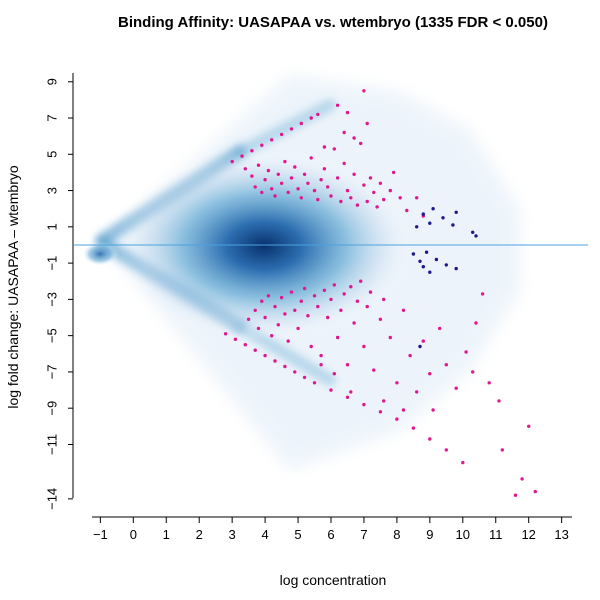 The height and width of the screenshot is (600, 600). Describe the element at coordinates (396, 534) in the screenshot. I see `x-tick-label: 8` at that location.